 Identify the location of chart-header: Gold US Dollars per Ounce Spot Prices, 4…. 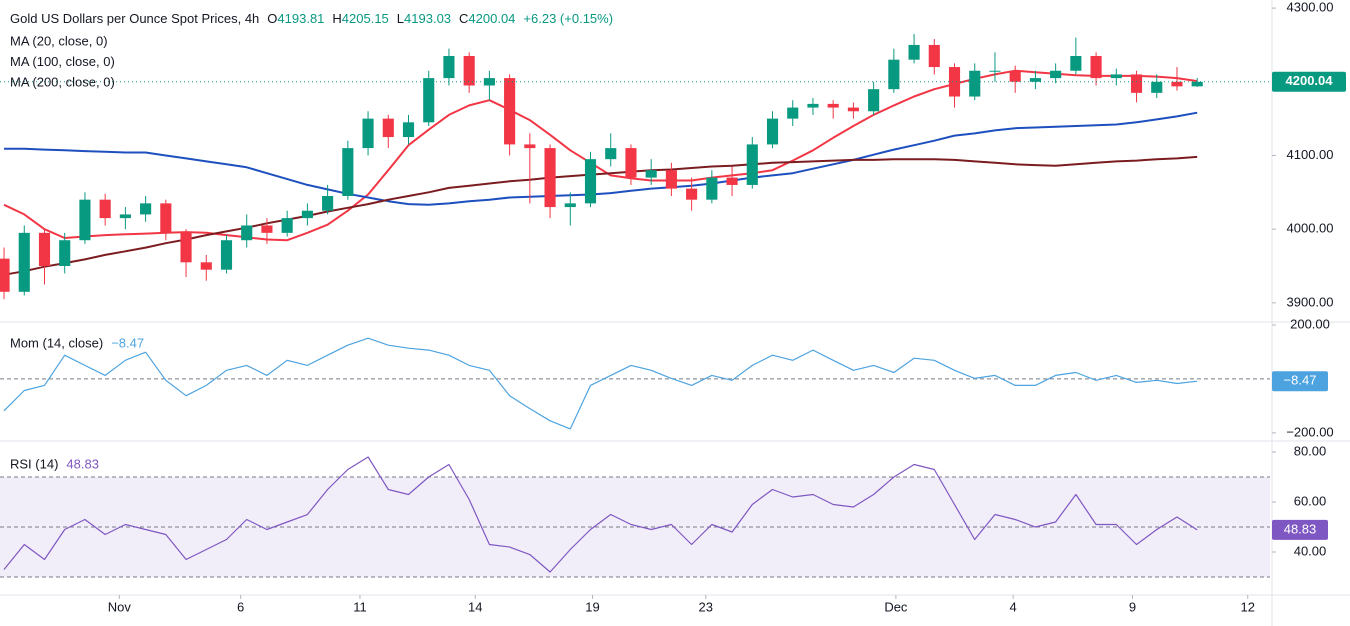
(311, 18).